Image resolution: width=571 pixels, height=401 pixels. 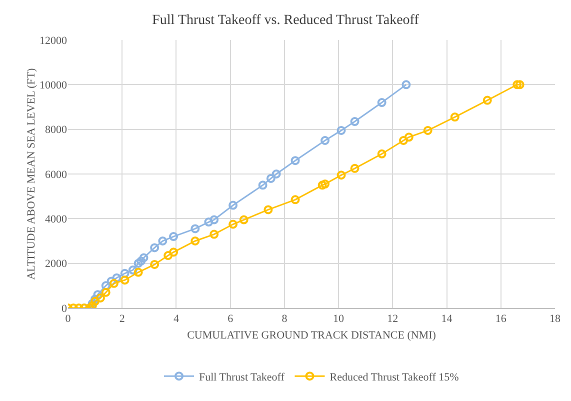 What do you see at coordinates (54, 40) in the screenshot?
I see `y-tick-label: 12000` at bounding box center [54, 40].